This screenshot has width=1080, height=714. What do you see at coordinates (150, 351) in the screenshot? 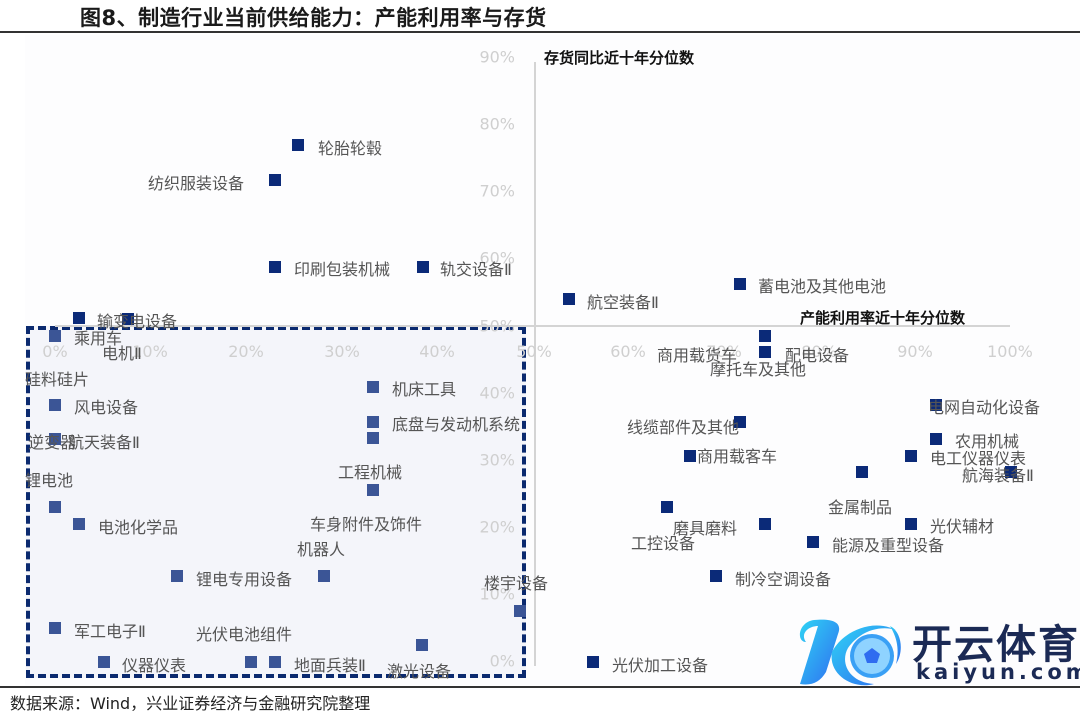
I see `x-tick-label: 10%` at bounding box center [150, 351].